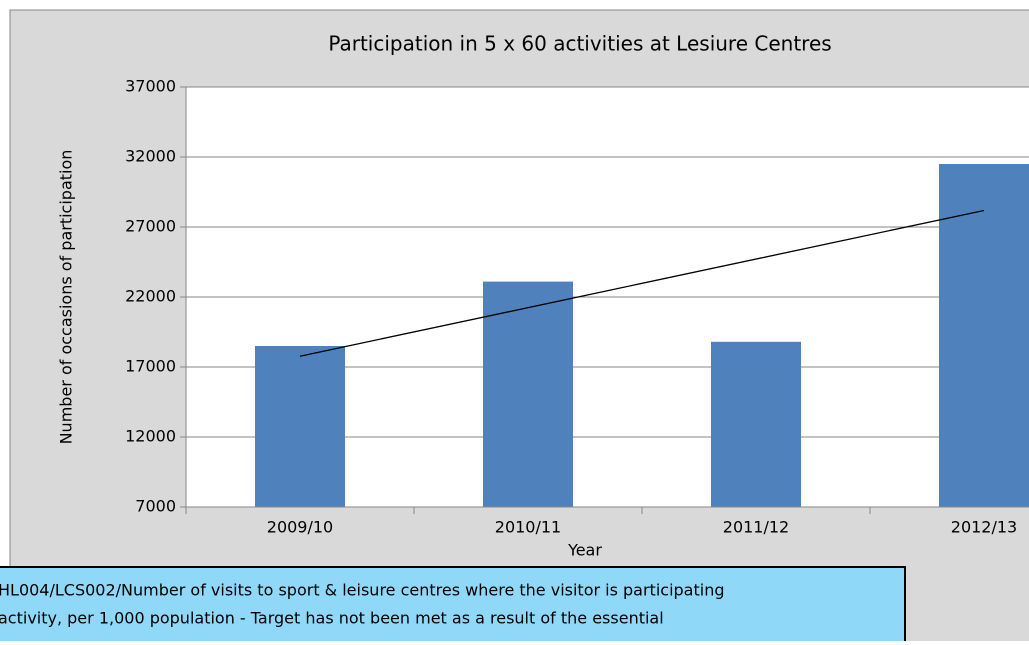 The image size is (1029, 645). Describe the element at coordinates (150, 366) in the screenshot. I see `y-tick-label: 17000` at that location.